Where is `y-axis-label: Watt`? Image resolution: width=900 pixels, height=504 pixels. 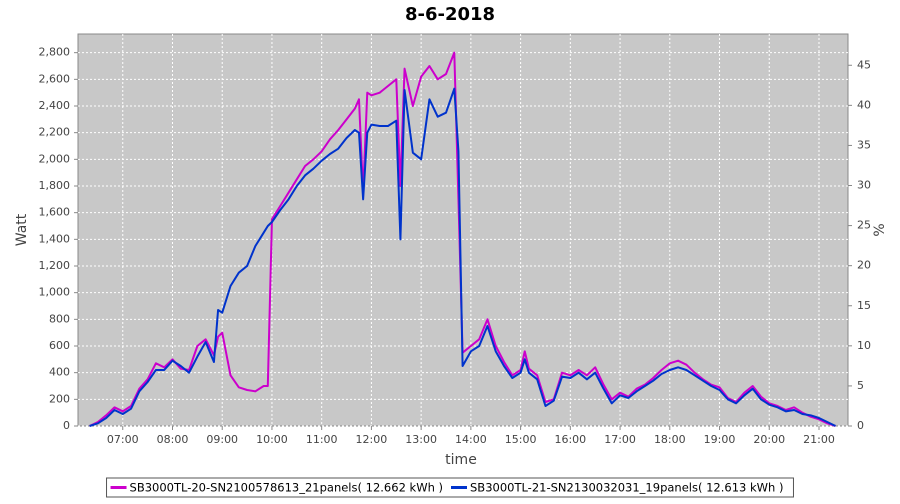
y-axis-label: Watt is located at coordinates (22, 229).